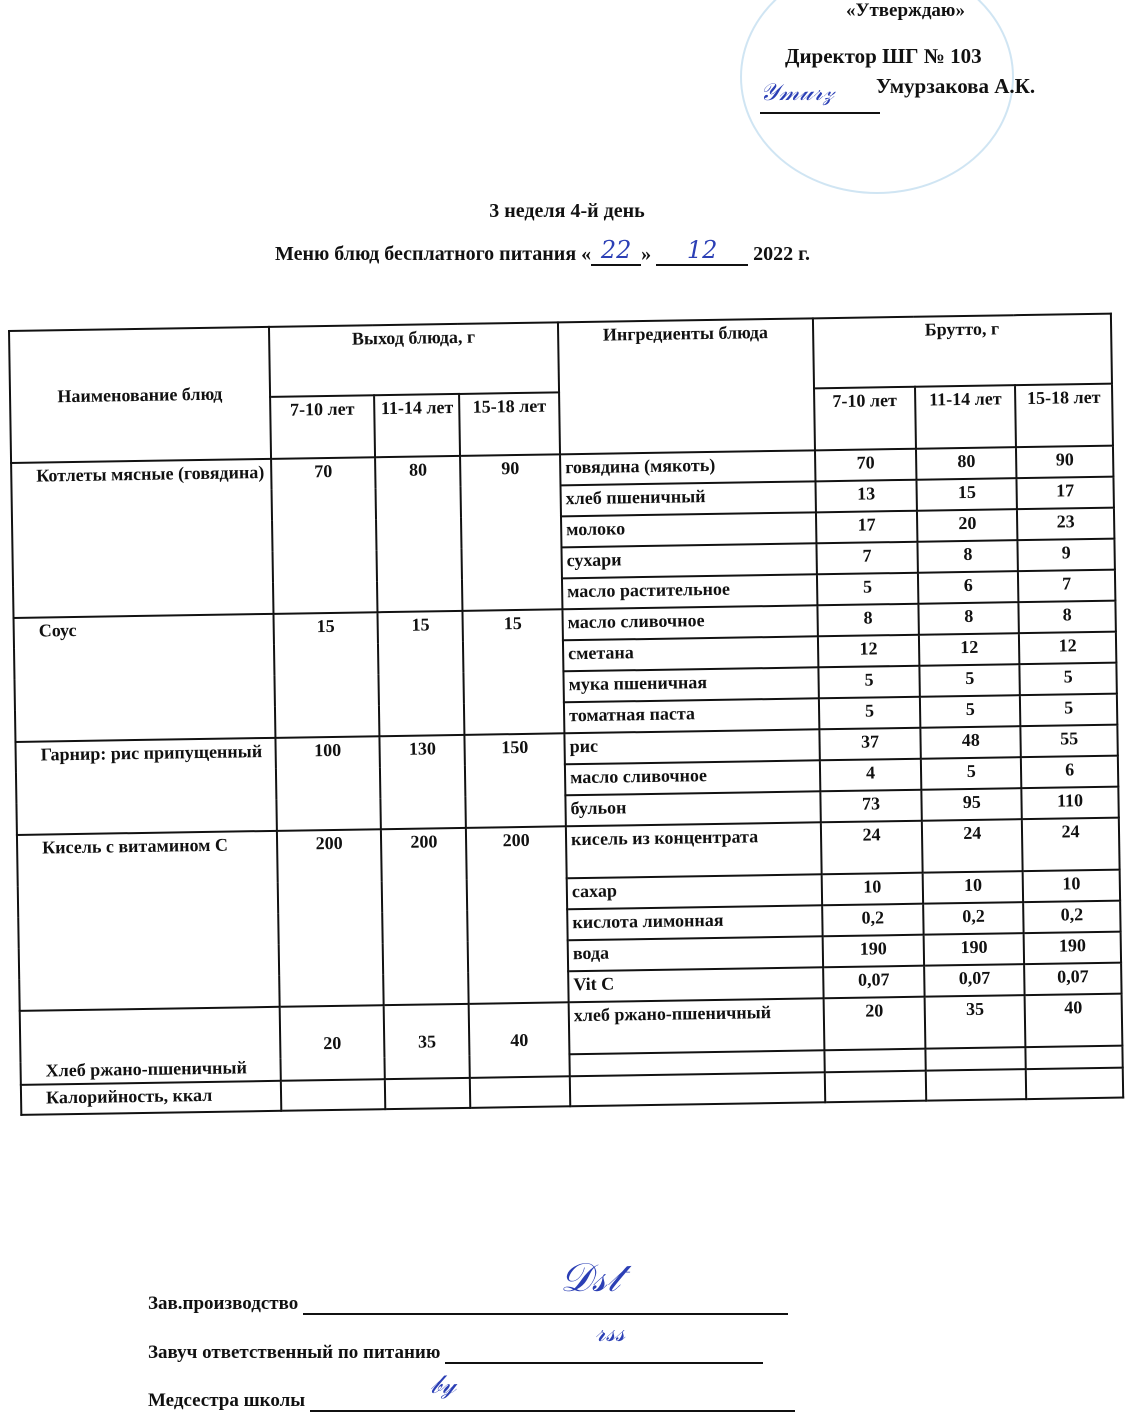 Image resolution: width=1134 pixels, height=1419 pixels. Describe the element at coordinates (695, 923) in the screenshot. I see `ingredient-name: кислота лимонная` at that location.